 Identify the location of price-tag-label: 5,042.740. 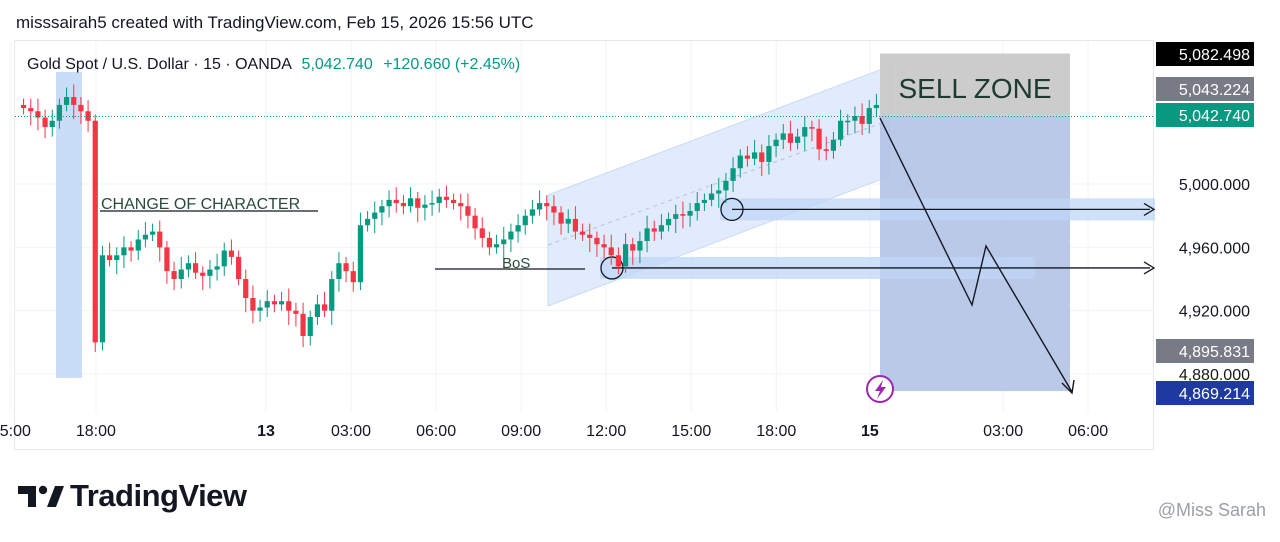
(1214, 116).